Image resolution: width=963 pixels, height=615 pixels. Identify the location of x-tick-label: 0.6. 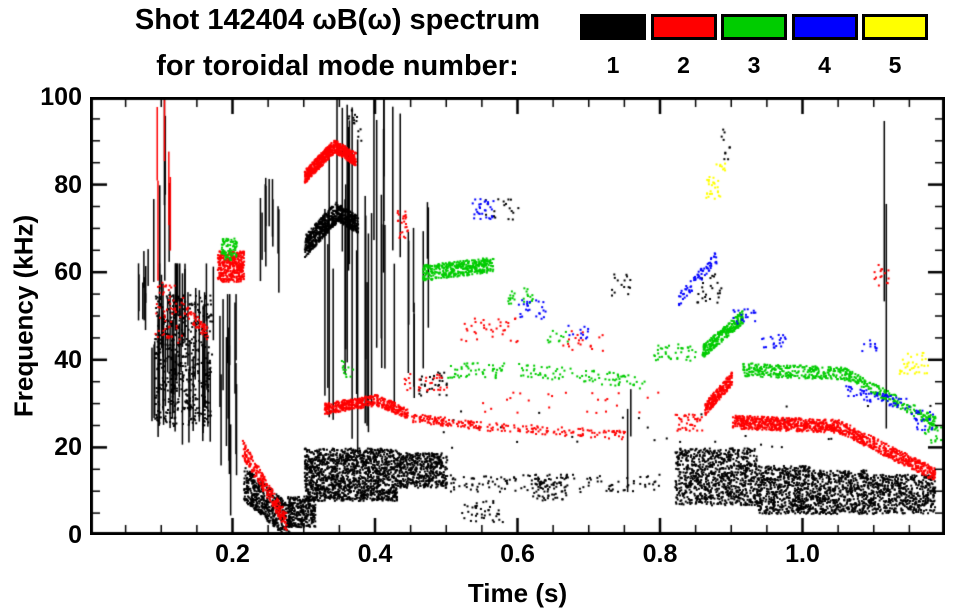
(517, 554).